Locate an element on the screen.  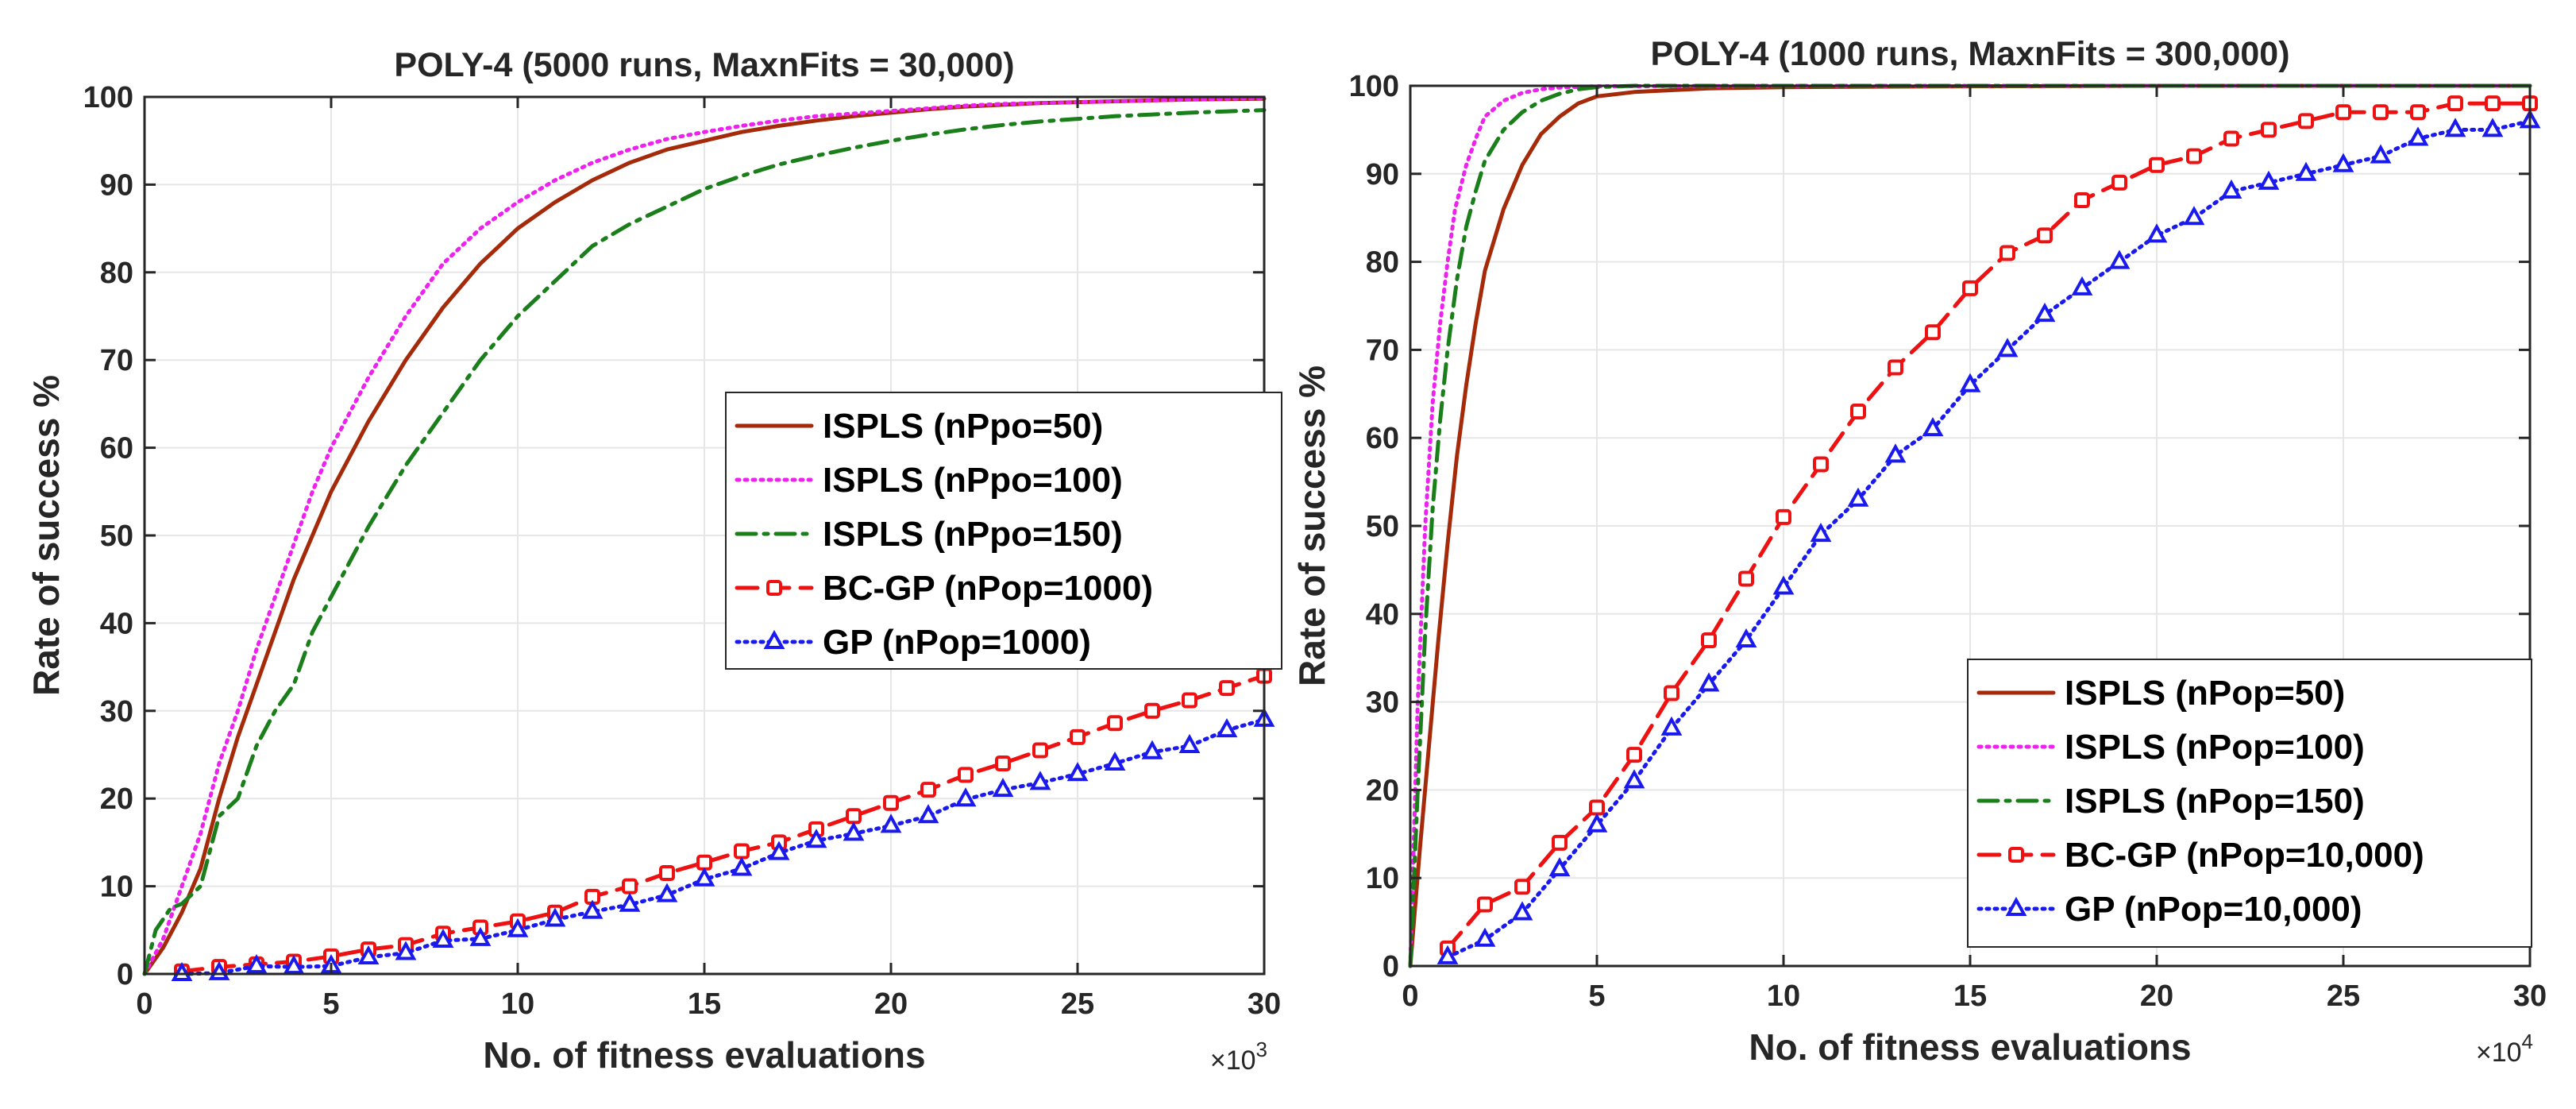
legend-label: ISPLS (nPop=50) is located at coordinates (2205, 693).